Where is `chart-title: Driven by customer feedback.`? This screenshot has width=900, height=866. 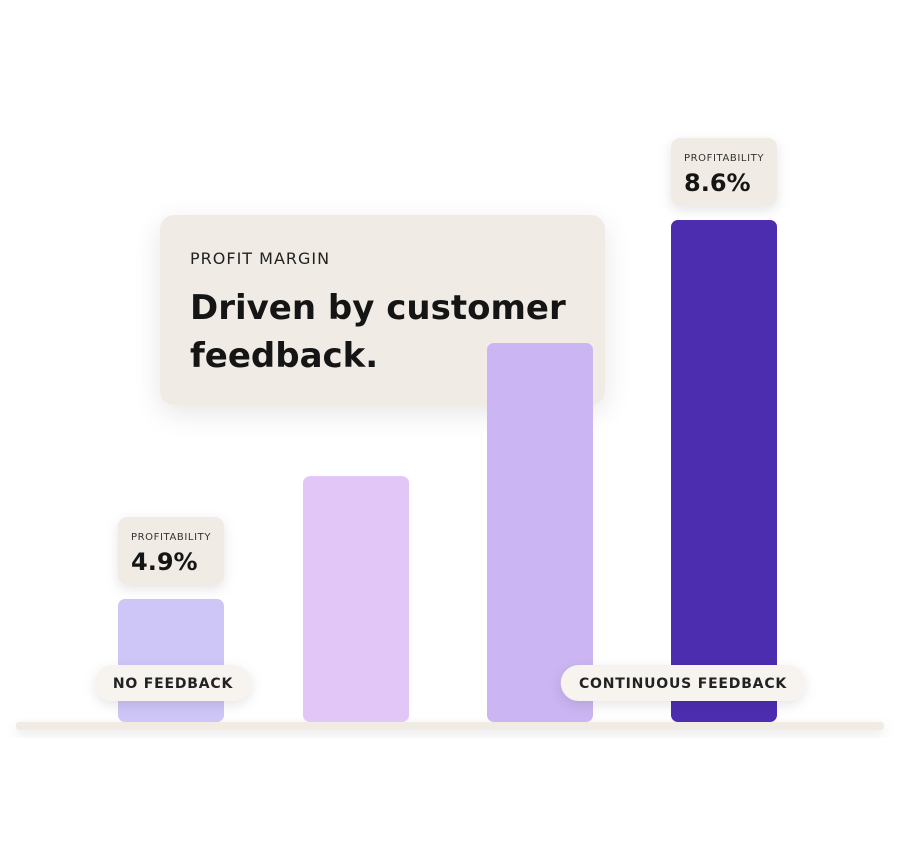 chart-title: Driven by customer feedback. is located at coordinates (378, 332).